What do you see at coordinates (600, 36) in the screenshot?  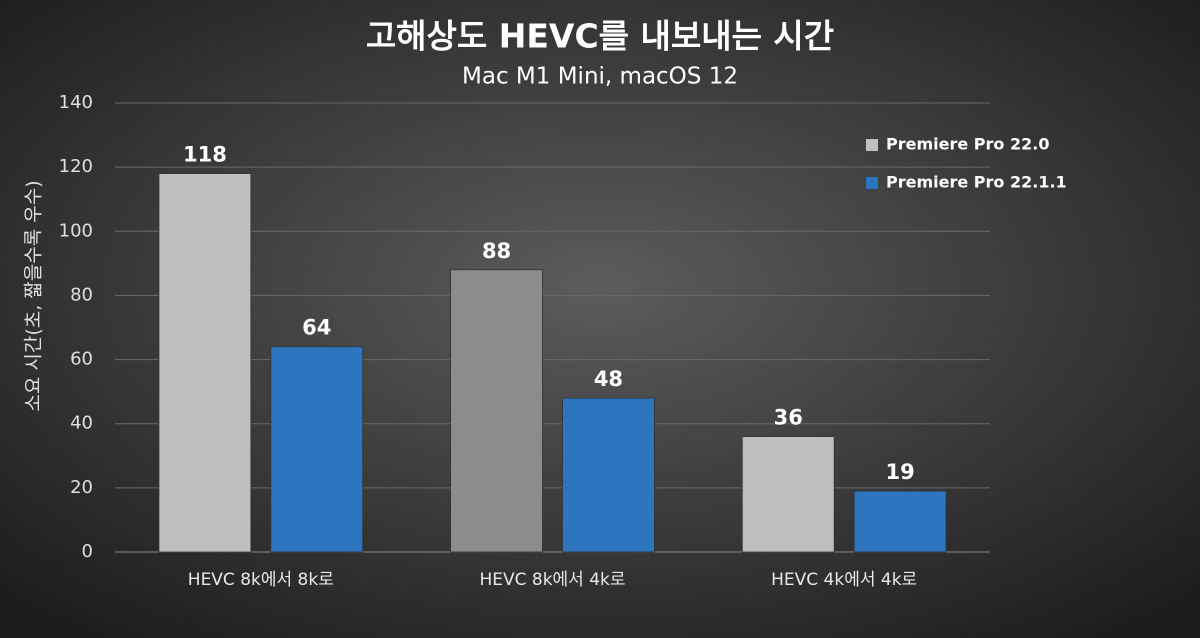 I see `chart-title: 고해상도 HEVC를 내보내는 시간` at bounding box center [600, 36].